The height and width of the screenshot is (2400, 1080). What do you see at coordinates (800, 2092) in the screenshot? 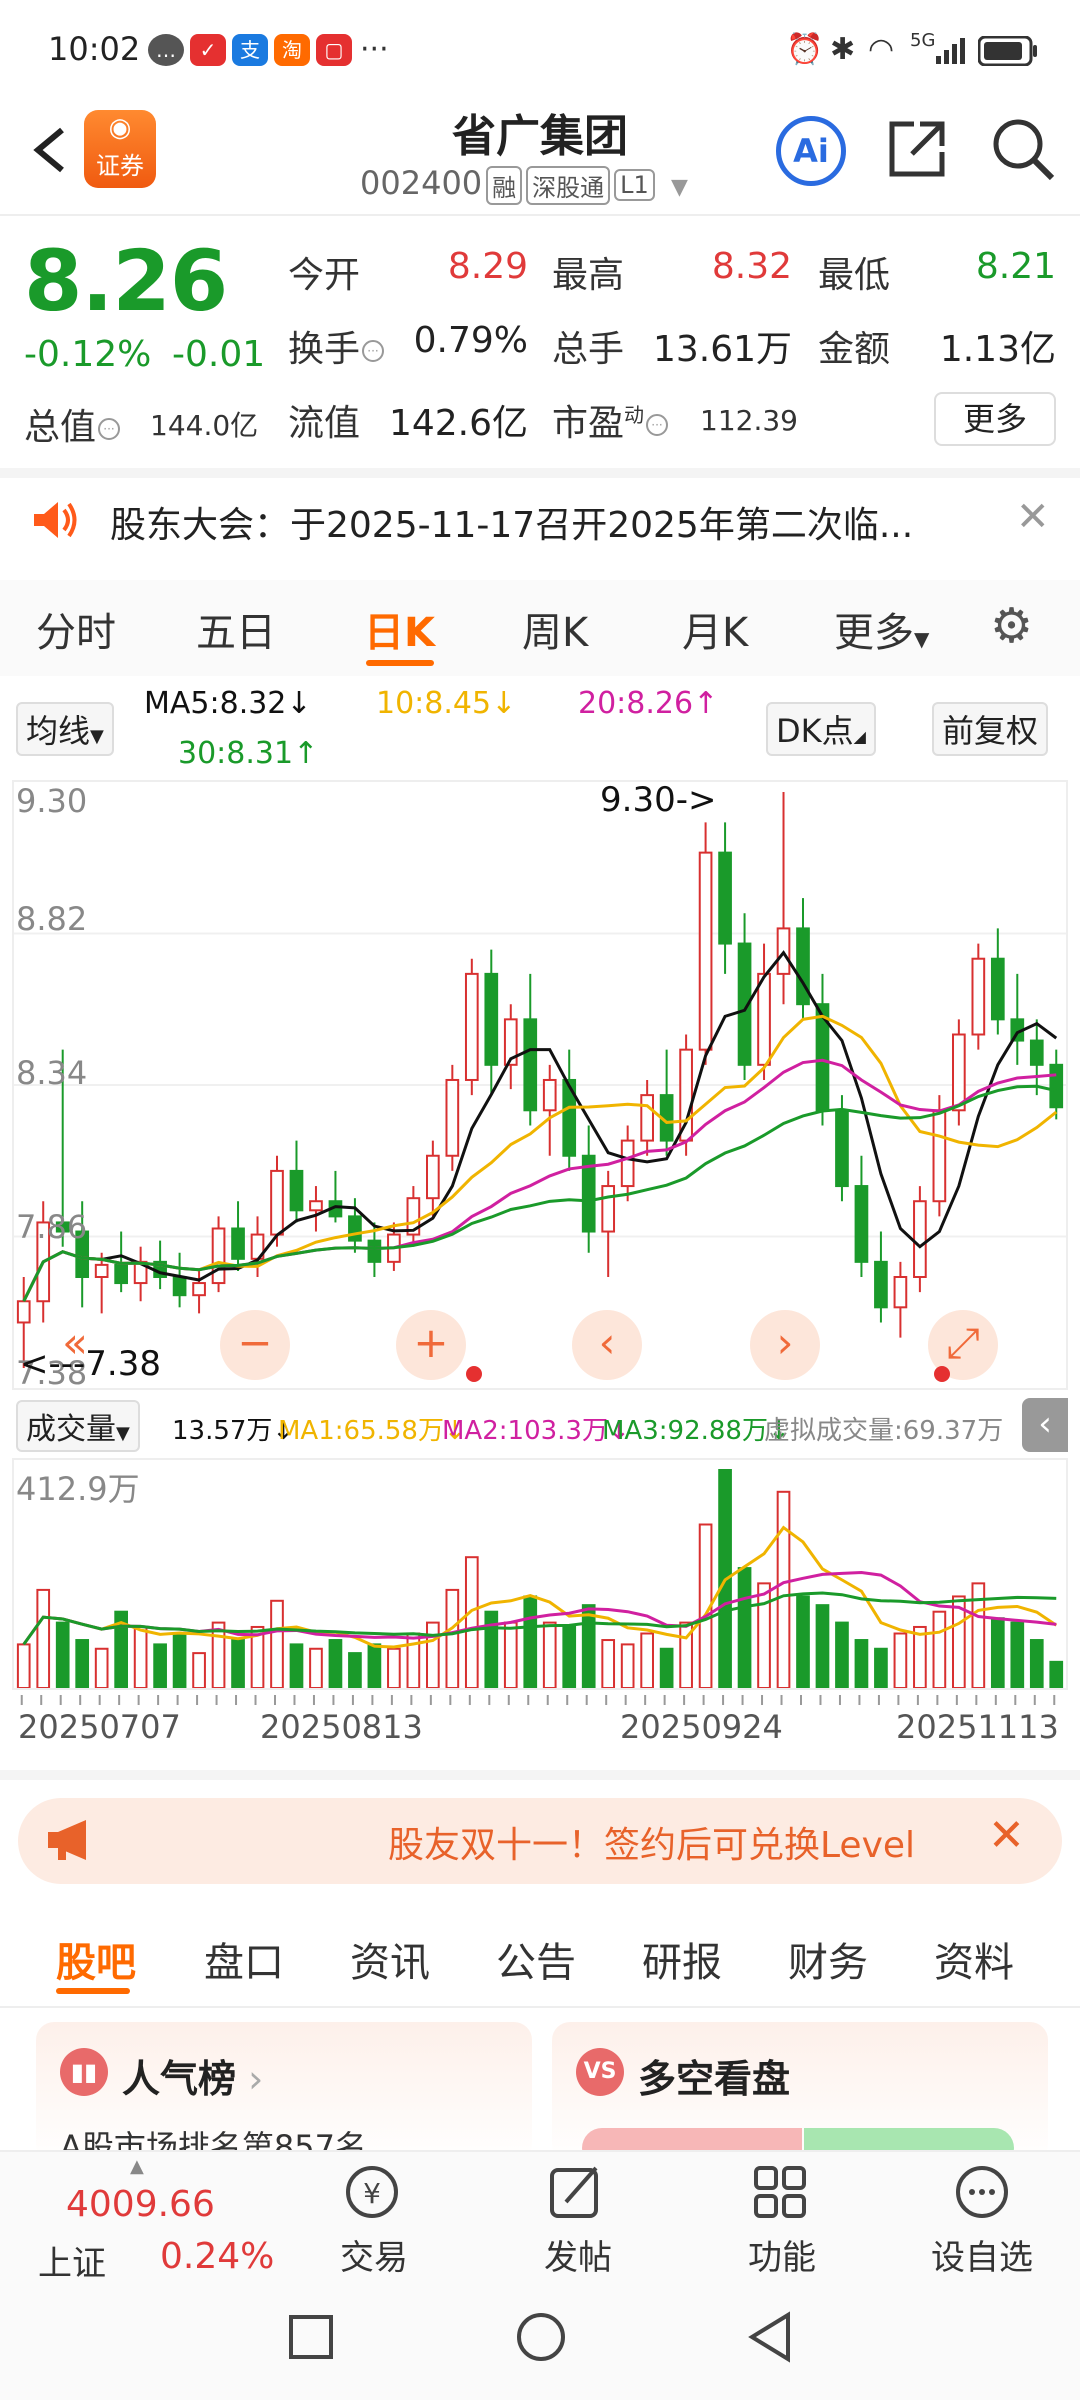
I see `bull-bear-card: VS 多空看盘` at bounding box center [800, 2092].